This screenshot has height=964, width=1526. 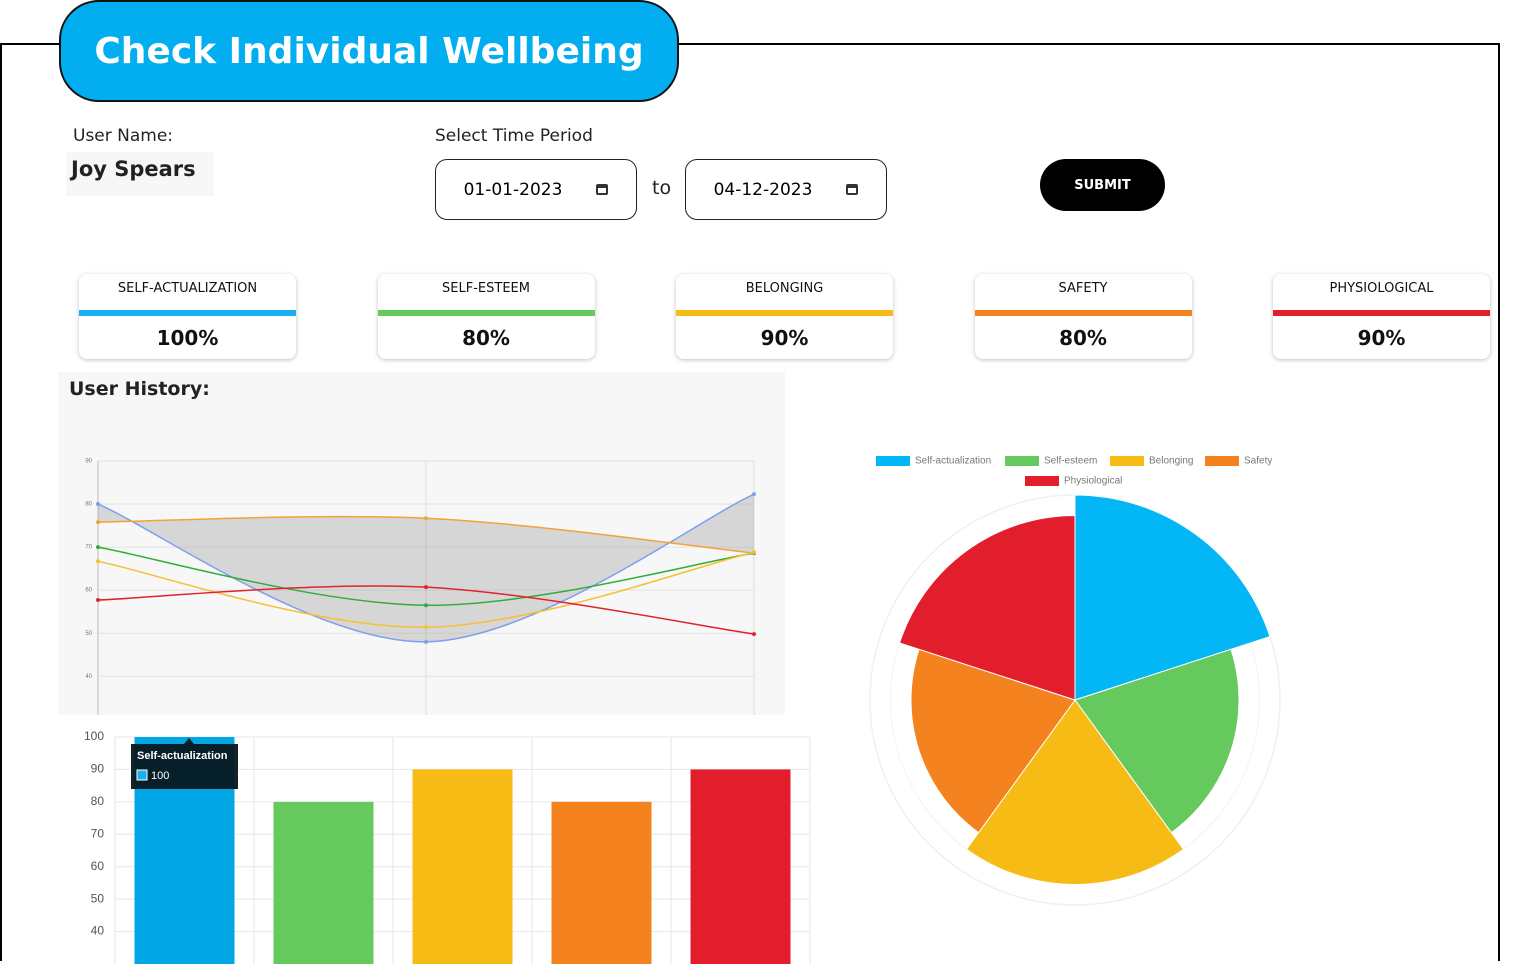 What do you see at coordinates (784, 288) in the screenshot?
I see `card-label: BELONGING` at bounding box center [784, 288].